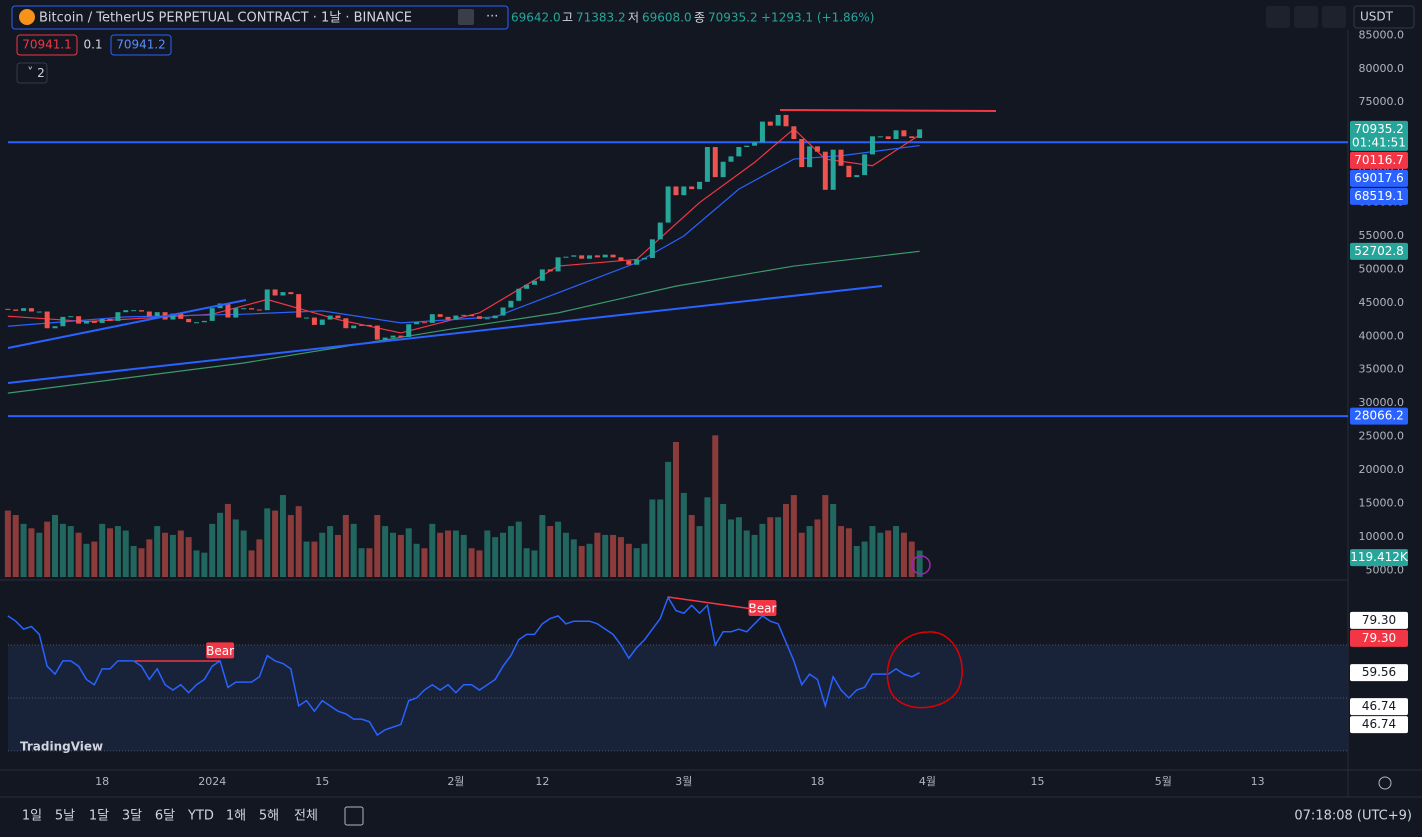 This screenshot has width=1422, height=837. I want to click on sell-price: 70941.1, so click(47, 45).